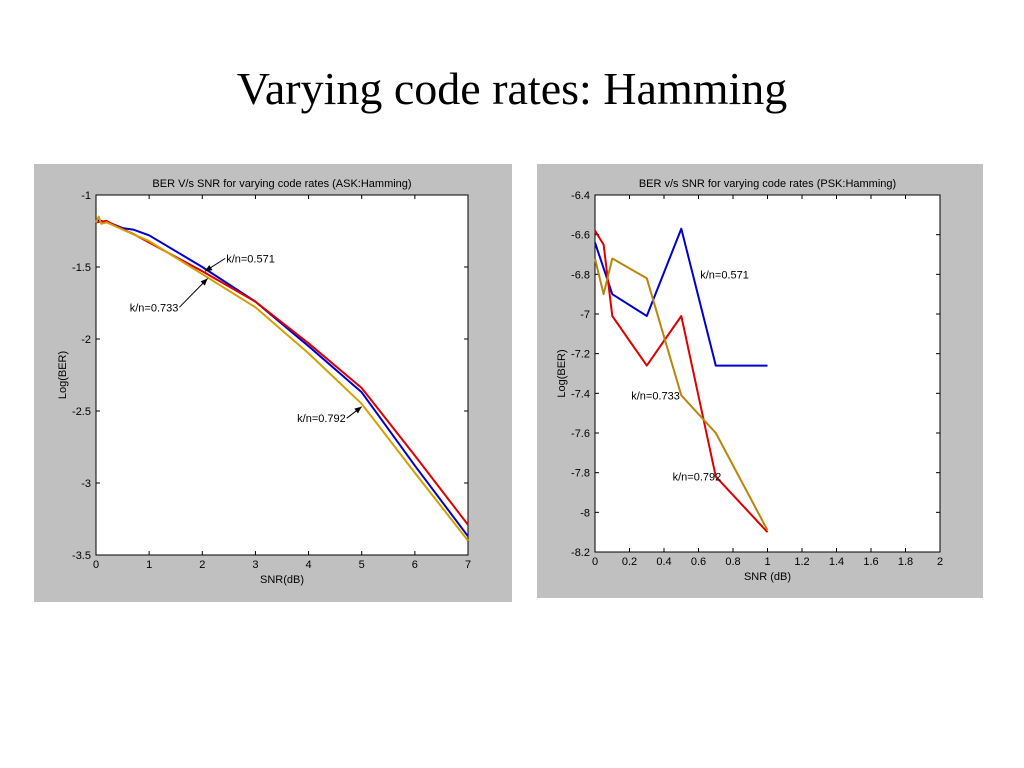  What do you see at coordinates (309, 565) in the screenshot?
I see `ask-x-tick-label: 4` at bounding box center [309, 565].